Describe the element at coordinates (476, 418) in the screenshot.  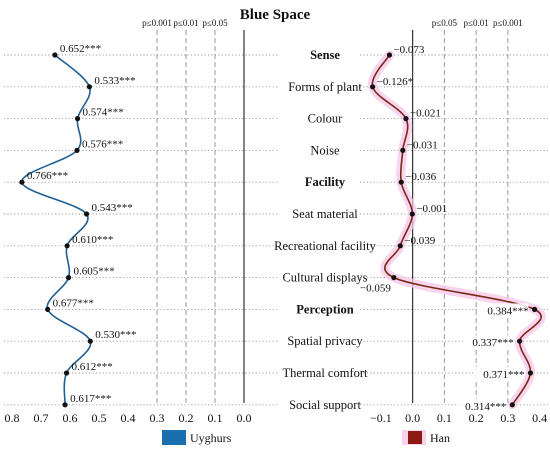
I see `x-tick-label-right: 0.2` at that location.